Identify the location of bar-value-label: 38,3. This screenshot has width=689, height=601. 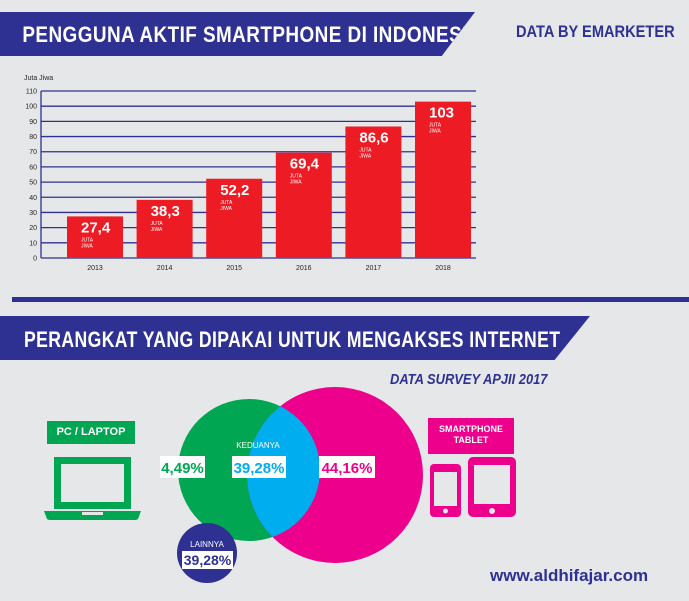
(165, 211).